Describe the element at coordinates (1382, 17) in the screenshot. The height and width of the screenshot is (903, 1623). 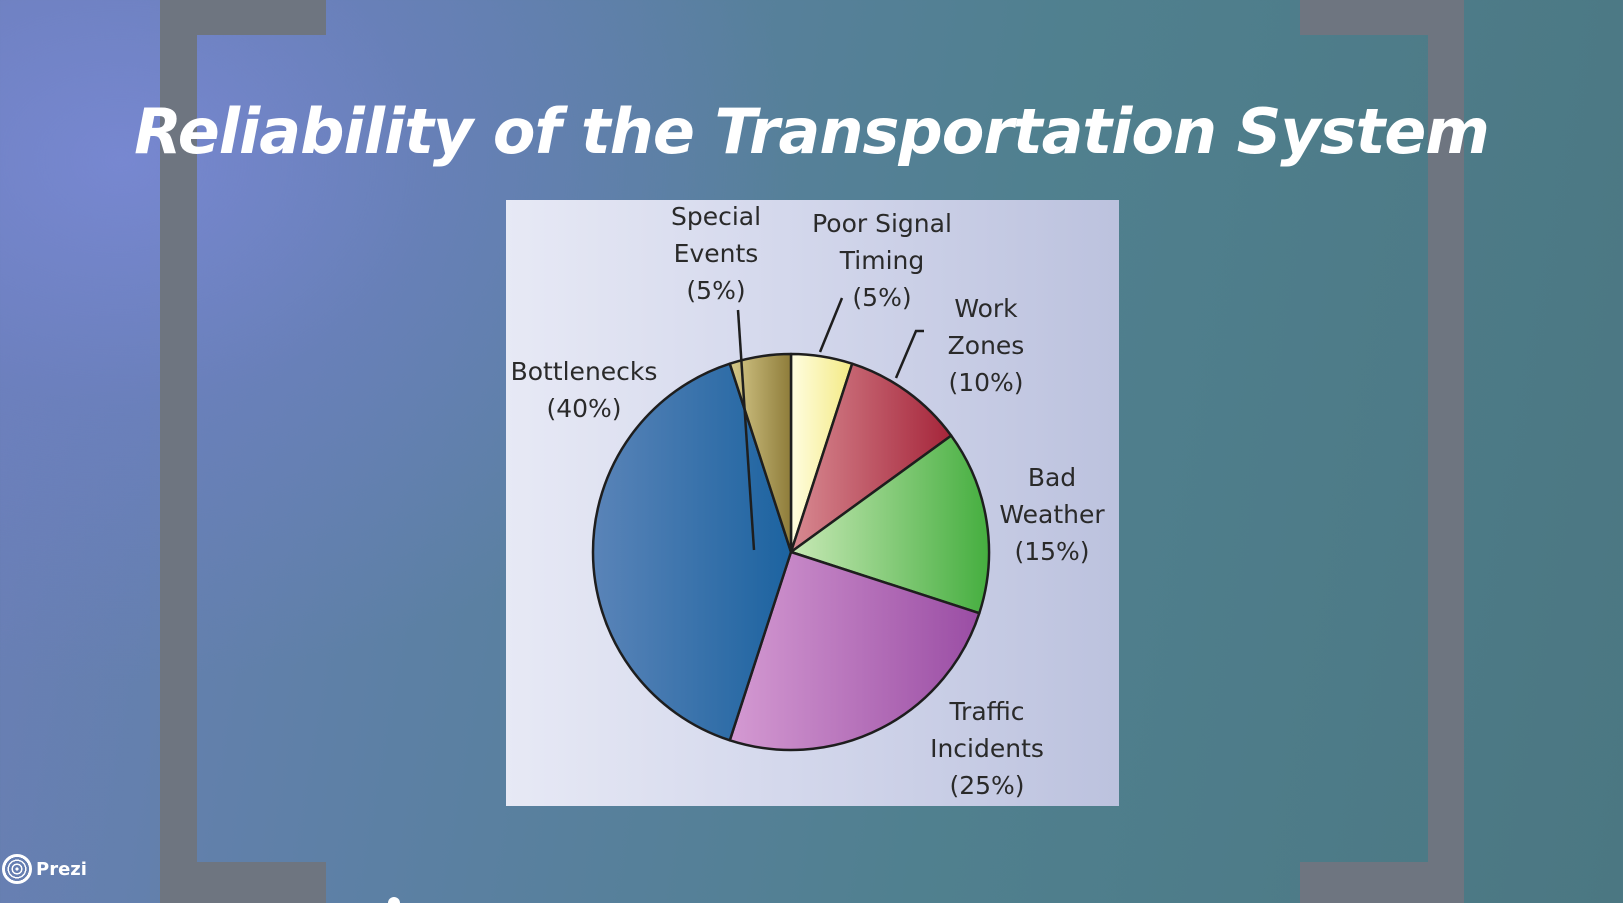
I see `frame-bracket-right-top` at that location.